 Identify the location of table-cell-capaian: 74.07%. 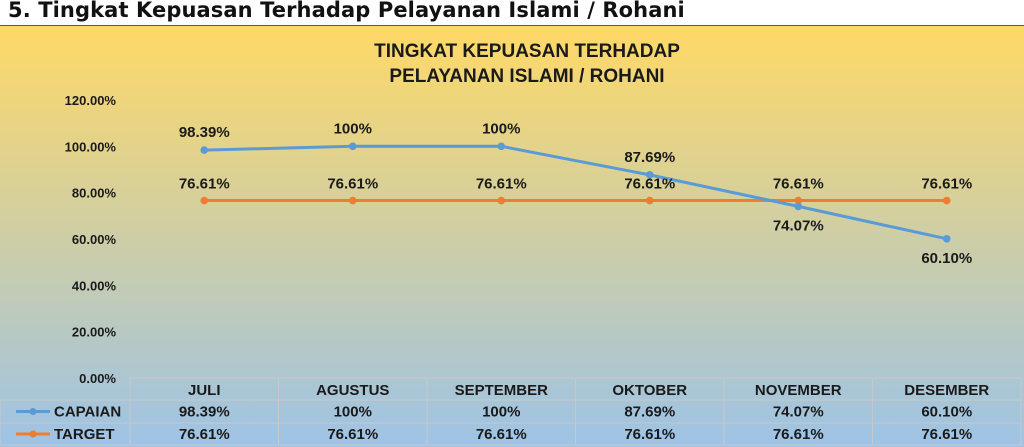
(798, 412).